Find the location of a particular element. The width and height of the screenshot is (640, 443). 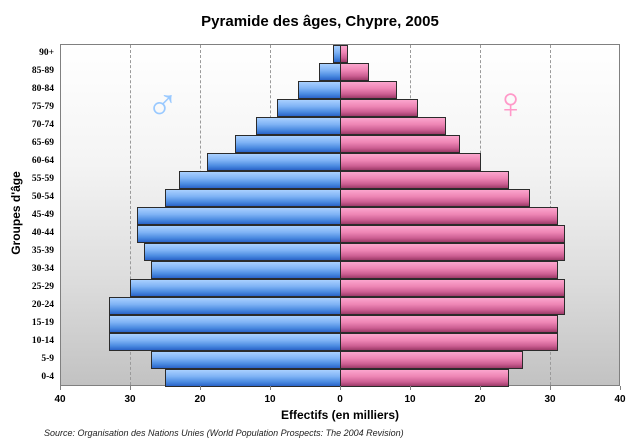

y-tick-label: 55-59 is located at coordinates (42, 179).